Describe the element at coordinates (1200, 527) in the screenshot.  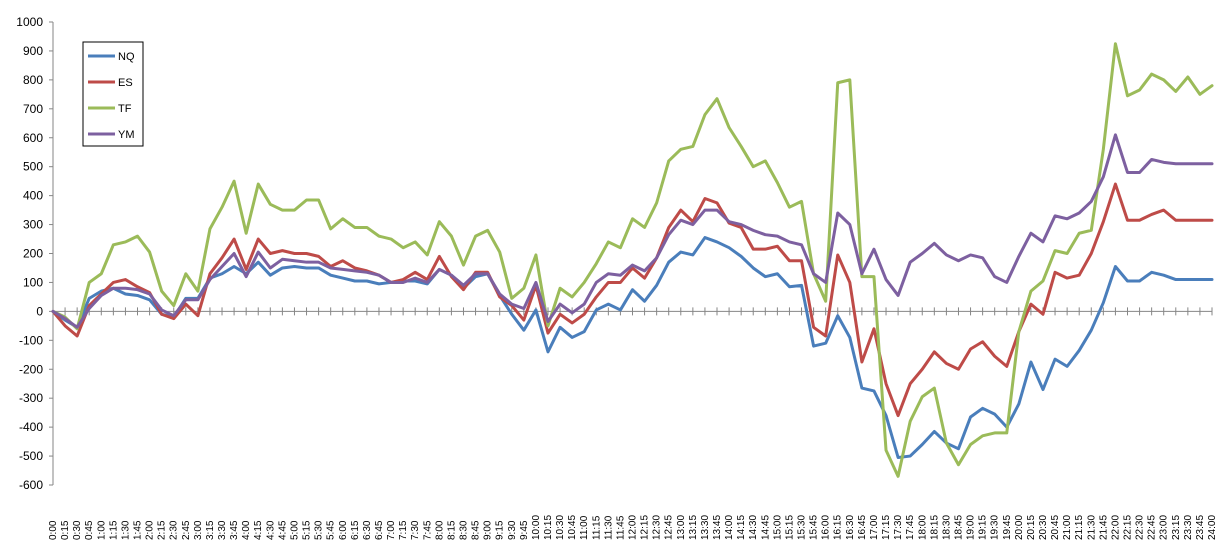
I see `x-tick-label: 23:45` at that location.